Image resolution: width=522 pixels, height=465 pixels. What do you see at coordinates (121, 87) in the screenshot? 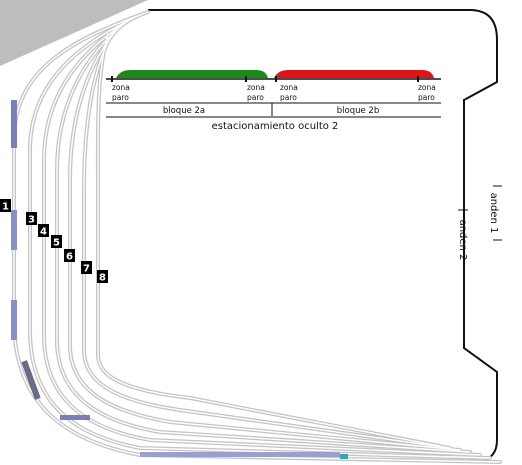
I see `stop-zone-label-1a: zona` at bounding box center [121, 87].